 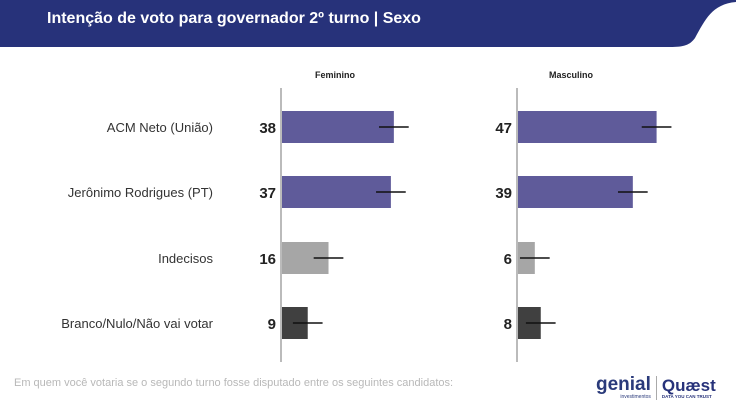 What do you see at coordinates (160, 127) in the screenshot?
I see `category-label: ACM Neto (União)` at bounding box center [160, 127].